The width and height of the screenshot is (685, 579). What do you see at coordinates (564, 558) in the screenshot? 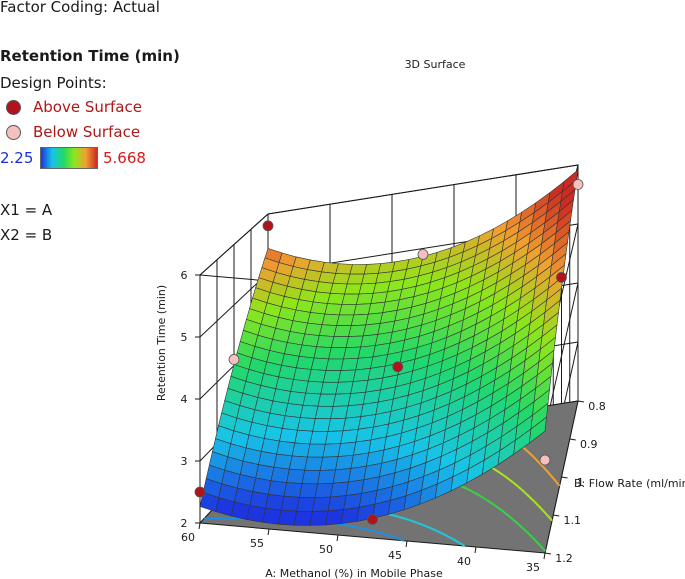
I see `y-tick-label: 1.2` at bounding box center [564, 558].